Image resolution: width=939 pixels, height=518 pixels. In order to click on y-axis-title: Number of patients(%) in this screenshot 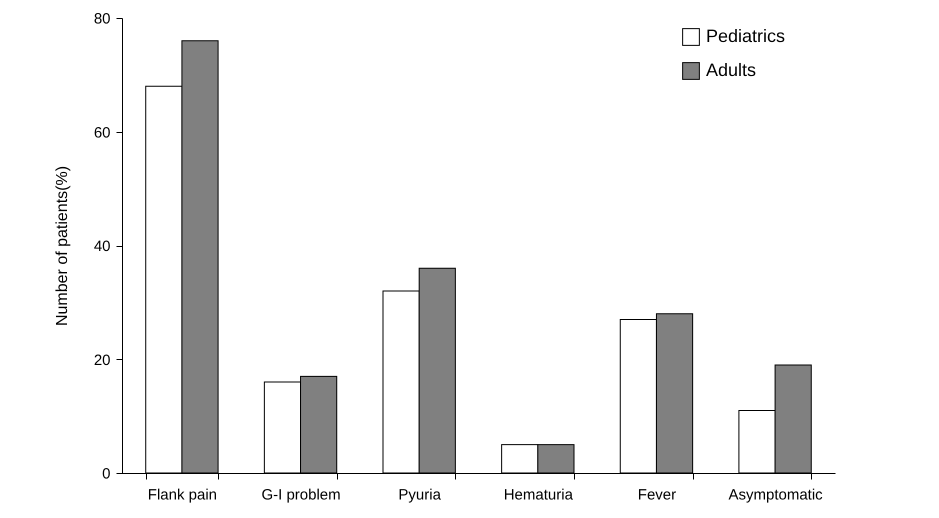, I will do `click(62, 246)`.